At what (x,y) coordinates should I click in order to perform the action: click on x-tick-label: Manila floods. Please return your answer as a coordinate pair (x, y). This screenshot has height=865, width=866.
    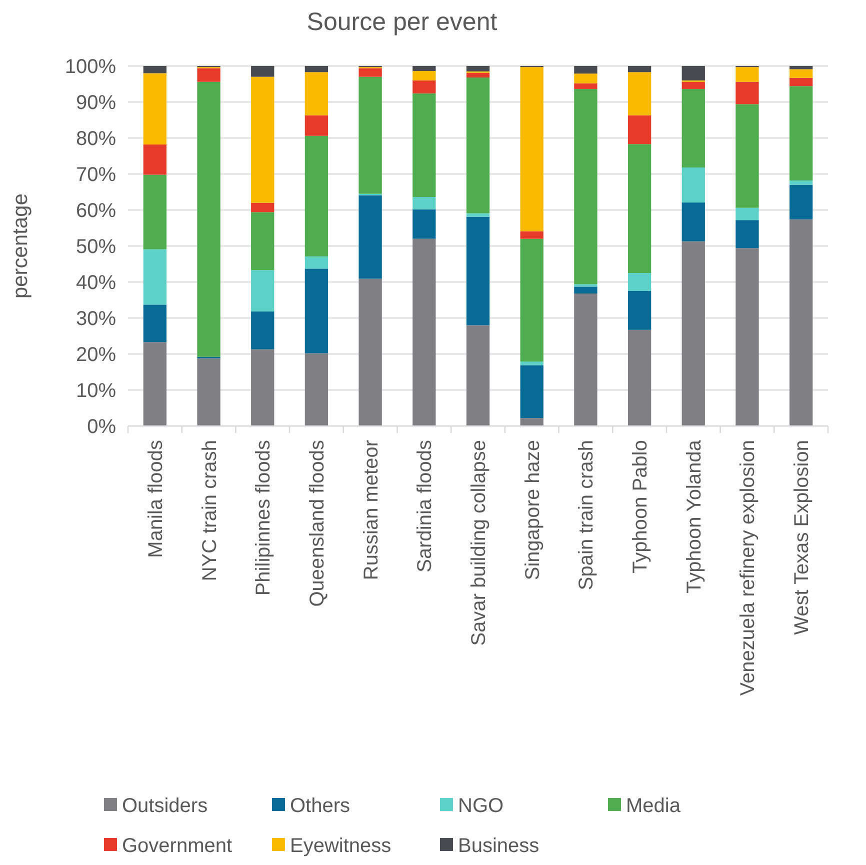
    Looking at the image, I should click on (155, 499).